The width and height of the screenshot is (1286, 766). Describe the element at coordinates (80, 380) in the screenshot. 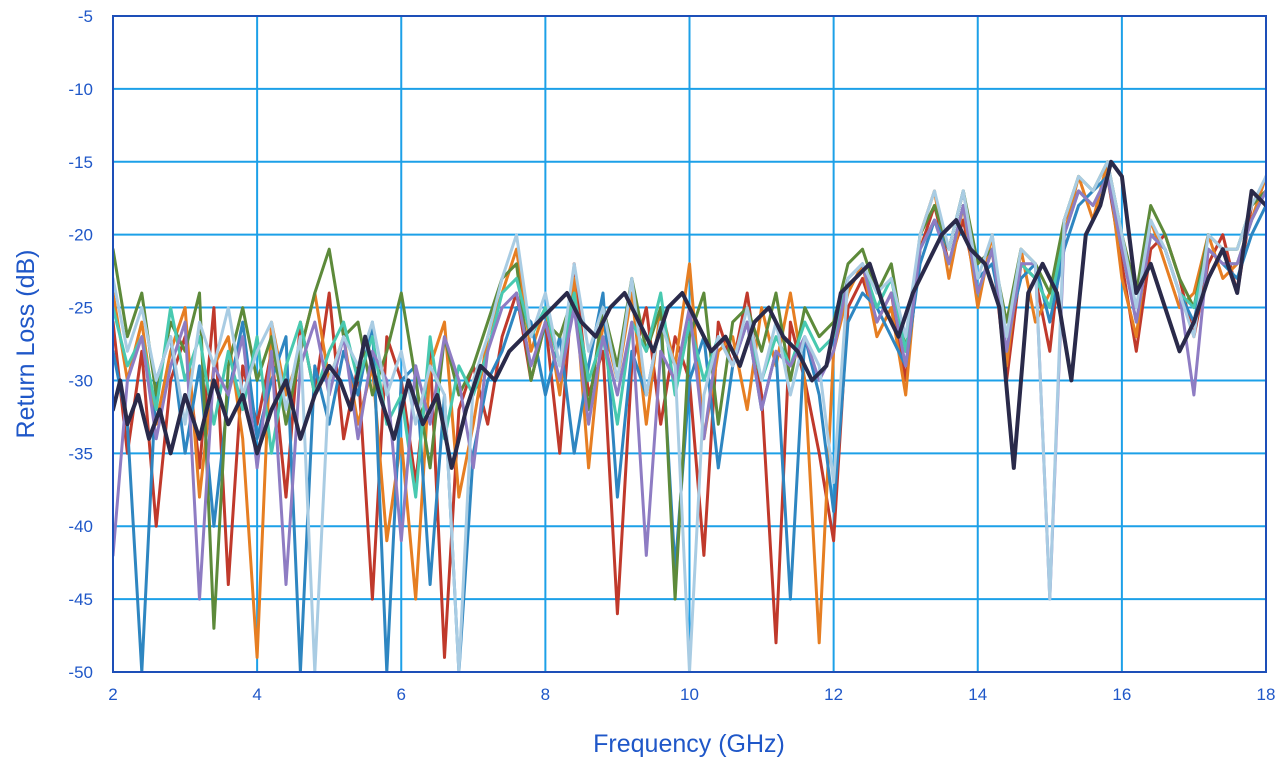

I see `y-tick-label: -30` at that location.